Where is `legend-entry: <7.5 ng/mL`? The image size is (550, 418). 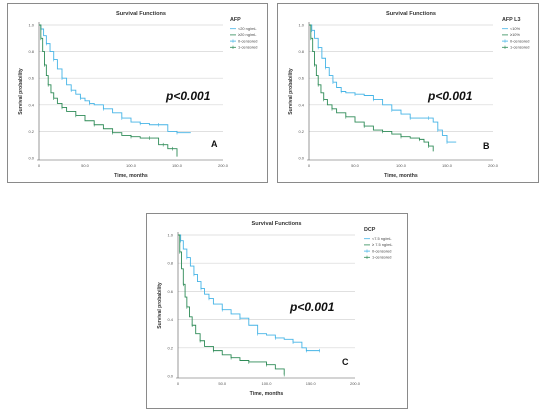
legend-entry: <7.5 ng/mL is located at coordinates (382, 238).